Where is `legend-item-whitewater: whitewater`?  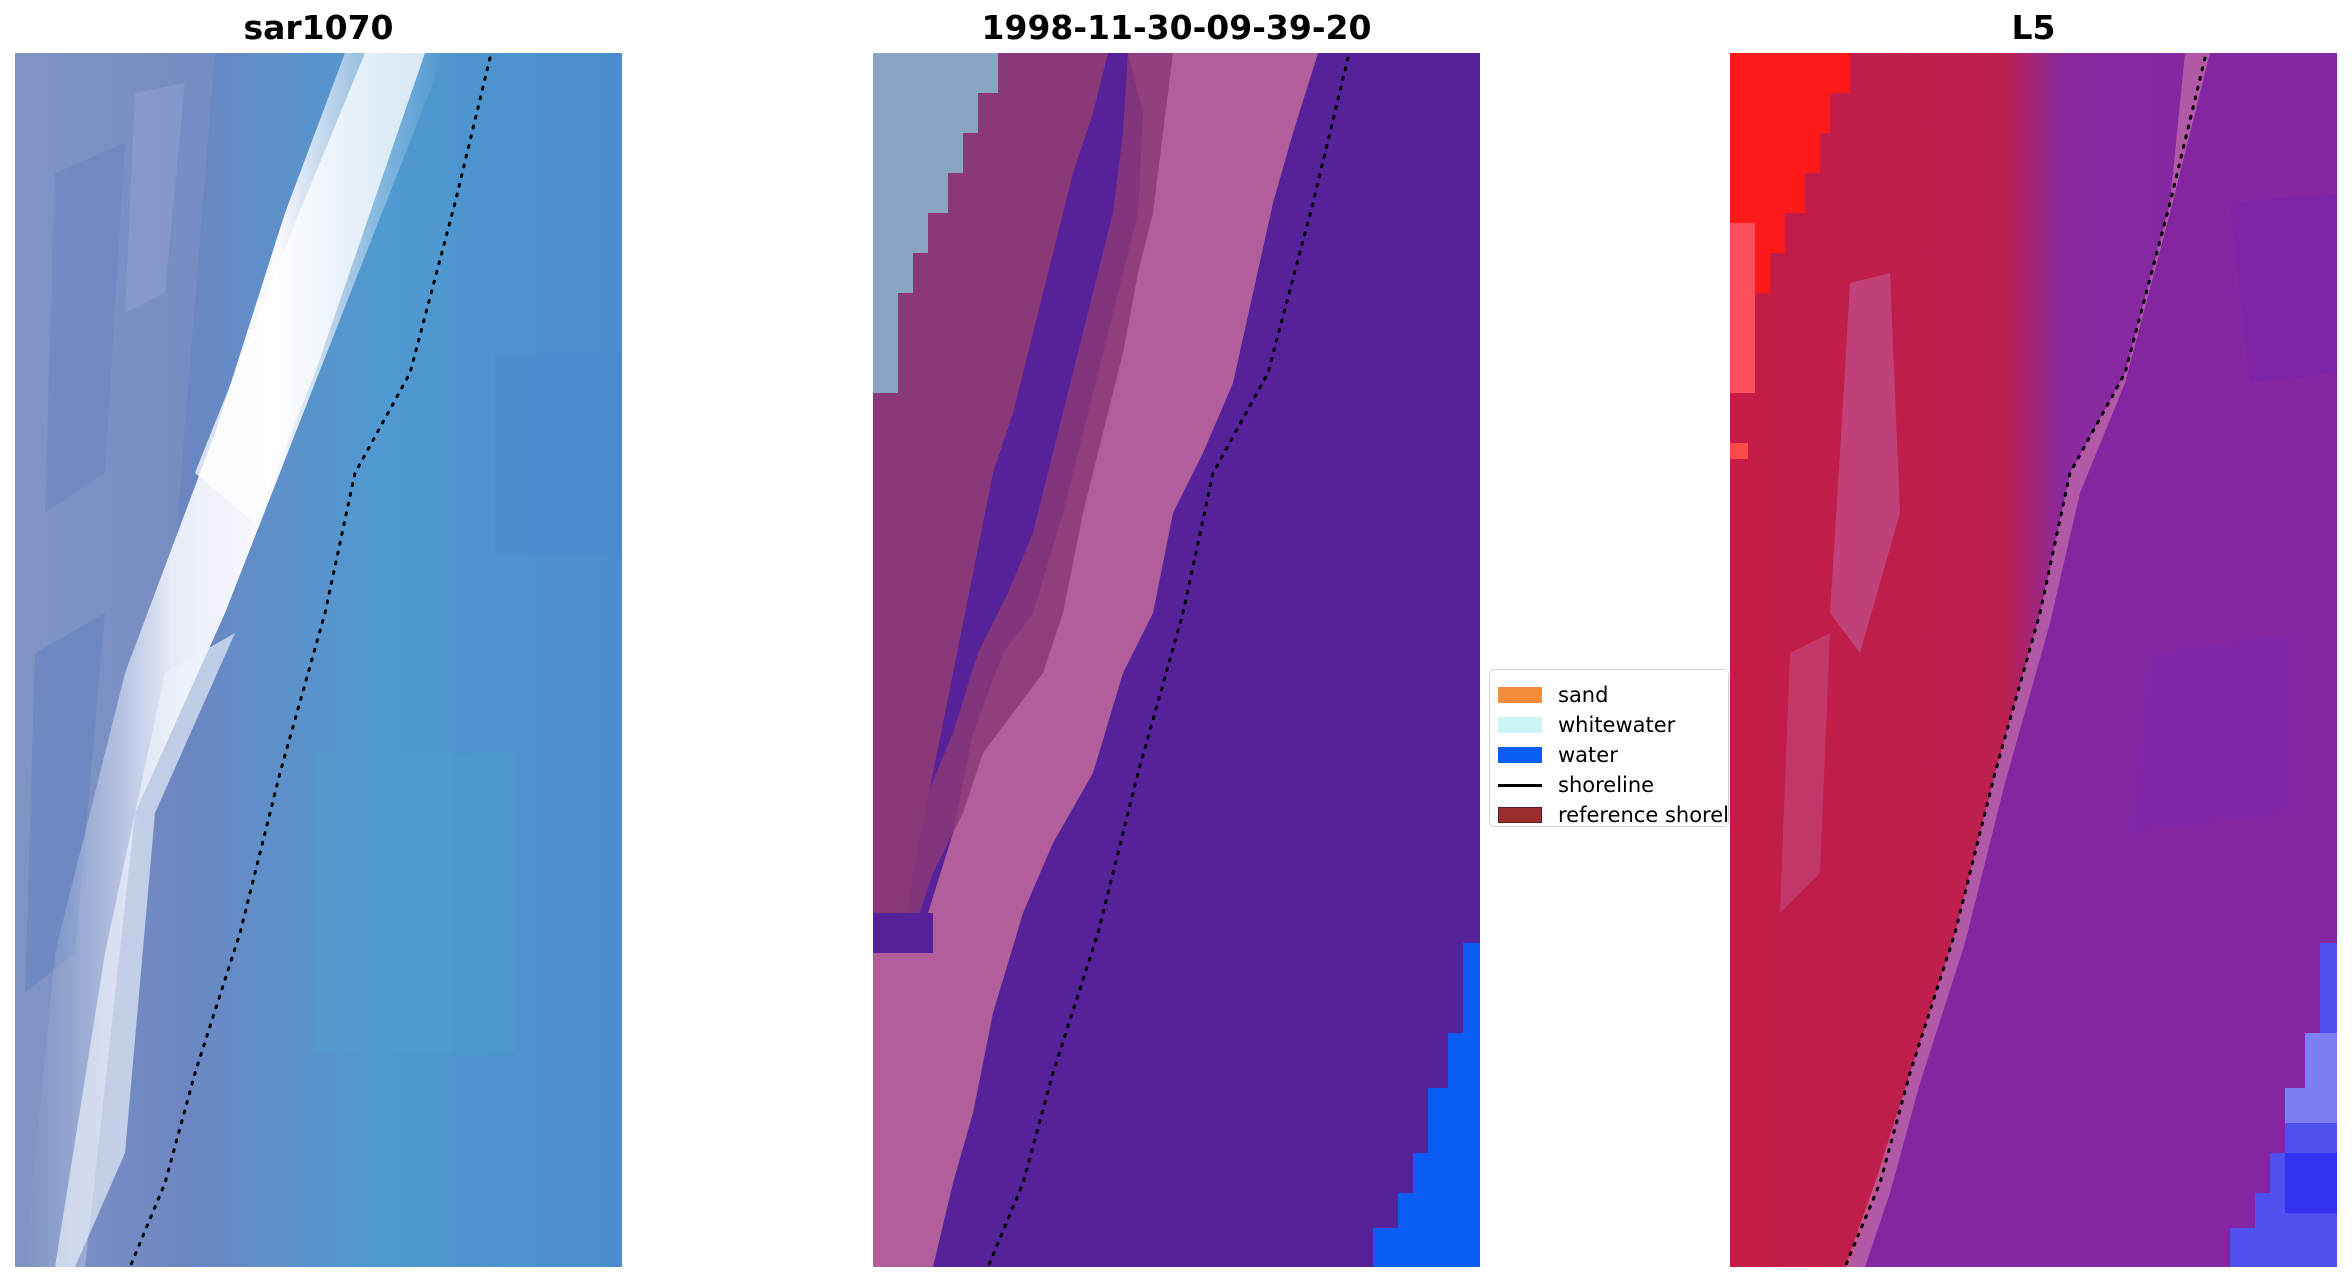
legend-item-whitewater: whitewater is located at coordinates (1586, 725).